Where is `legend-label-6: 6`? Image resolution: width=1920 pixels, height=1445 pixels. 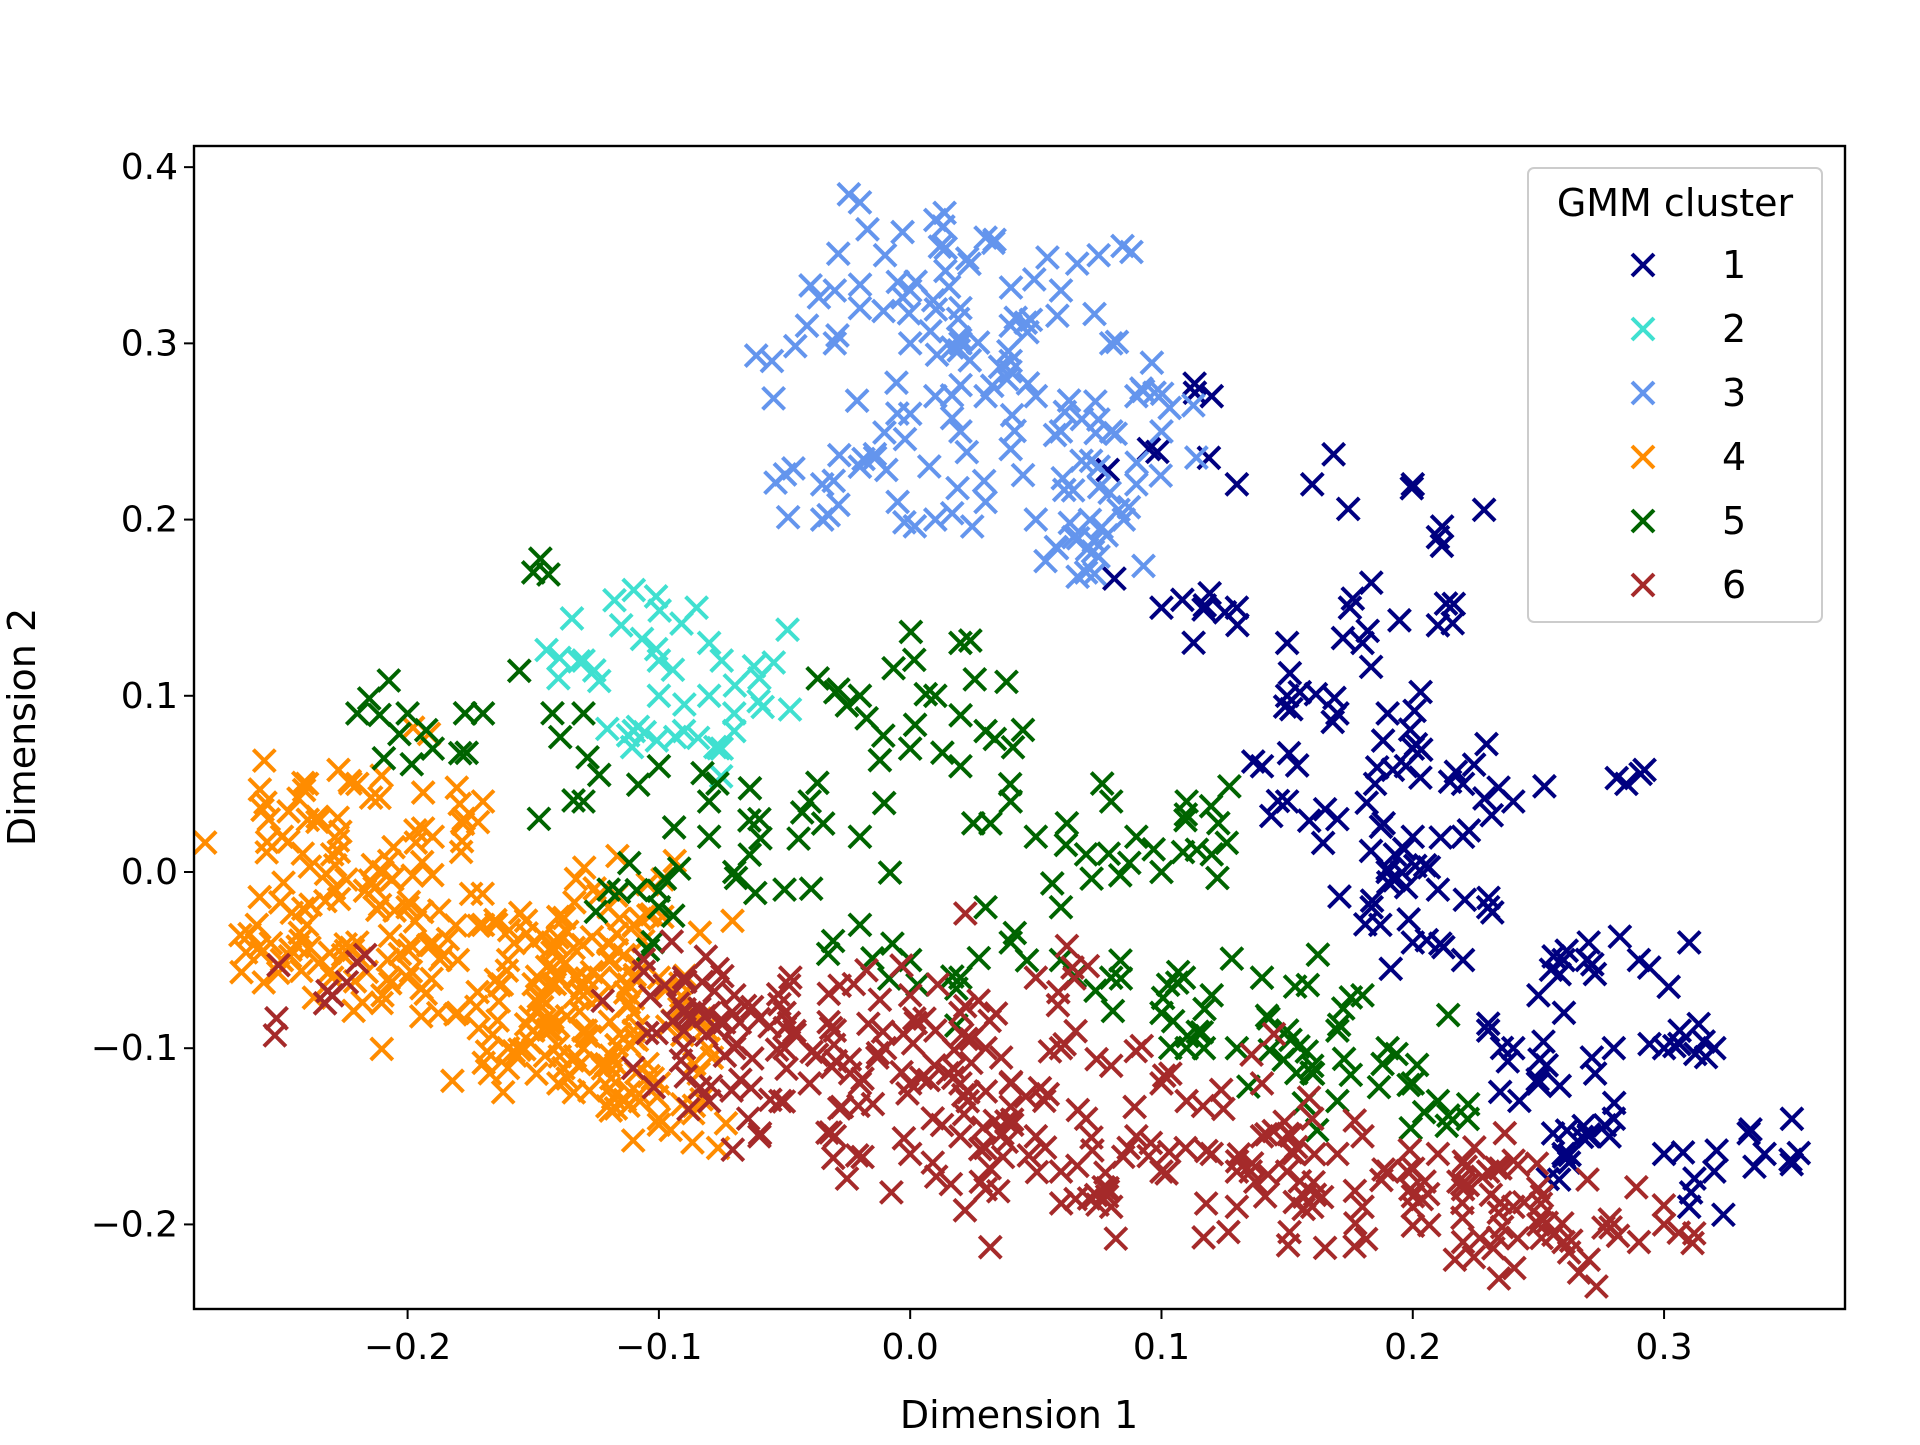
legend-label-6: 6 is located at coordinates (1734, 585).